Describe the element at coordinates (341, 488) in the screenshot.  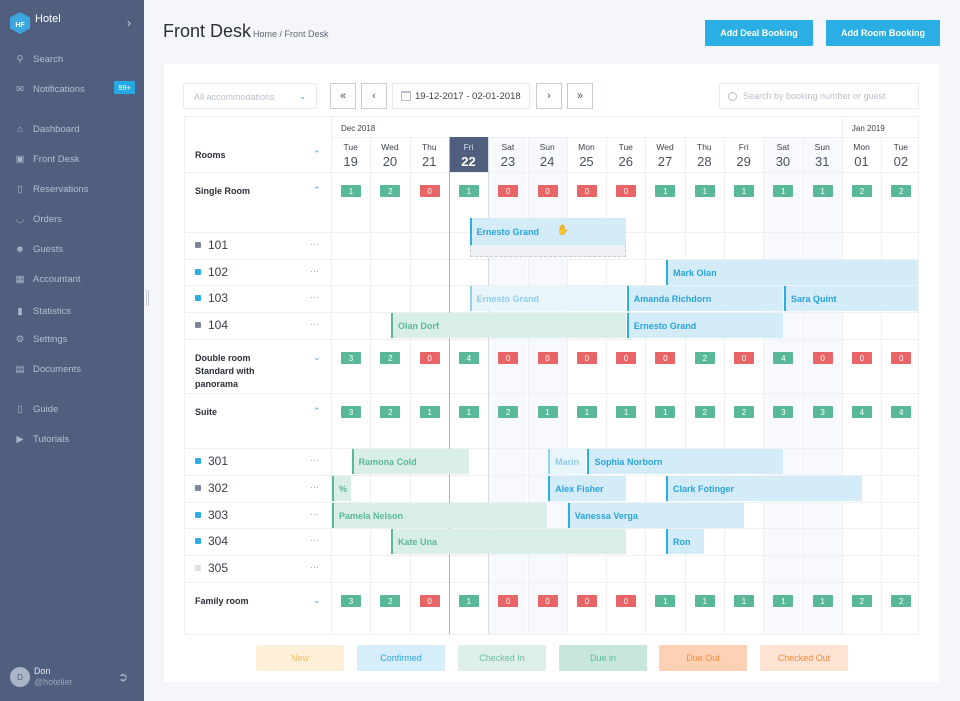
I see `booking-bar: %` at that location.